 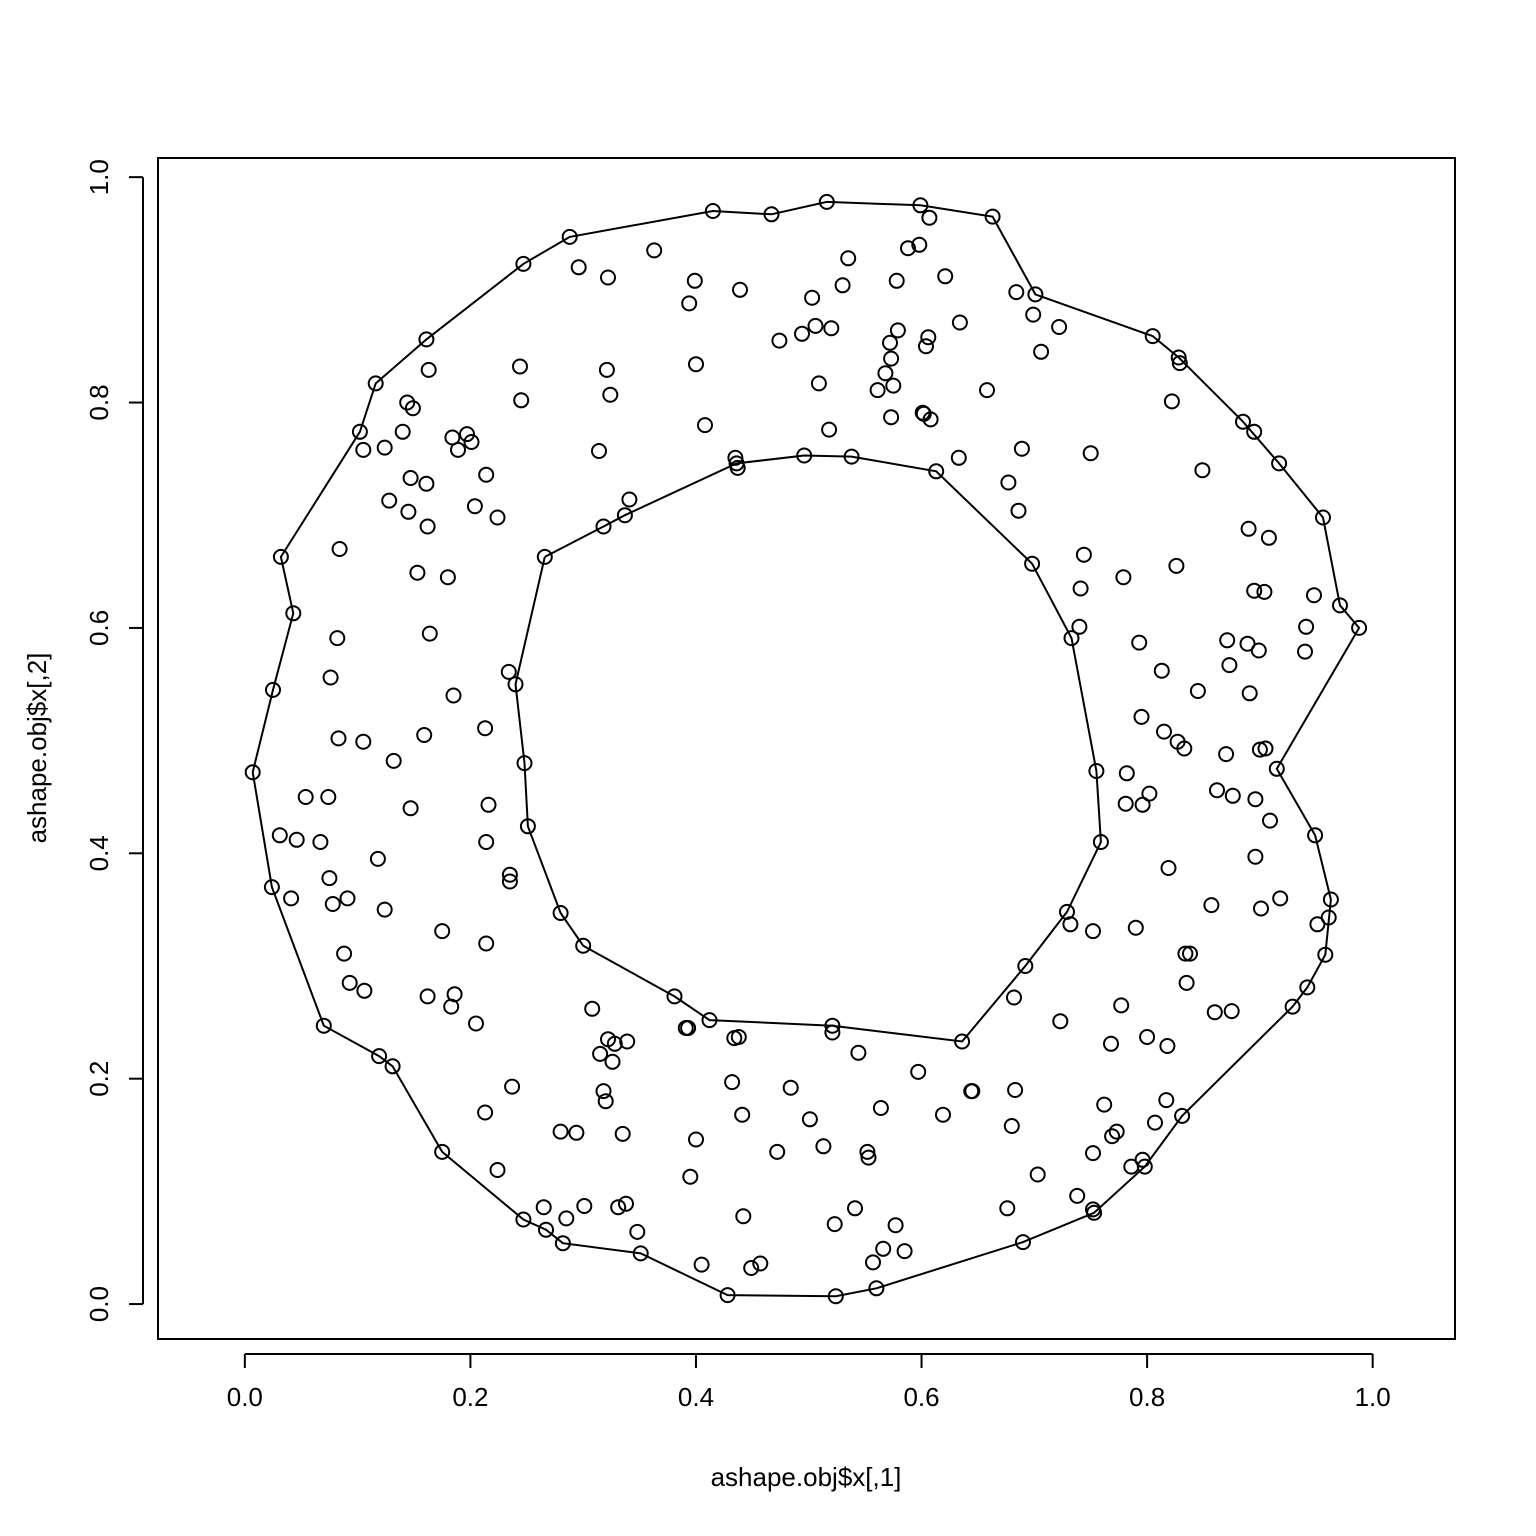 I want to click on x-tick-label: 0.8, so click(x=1147, y=1397).